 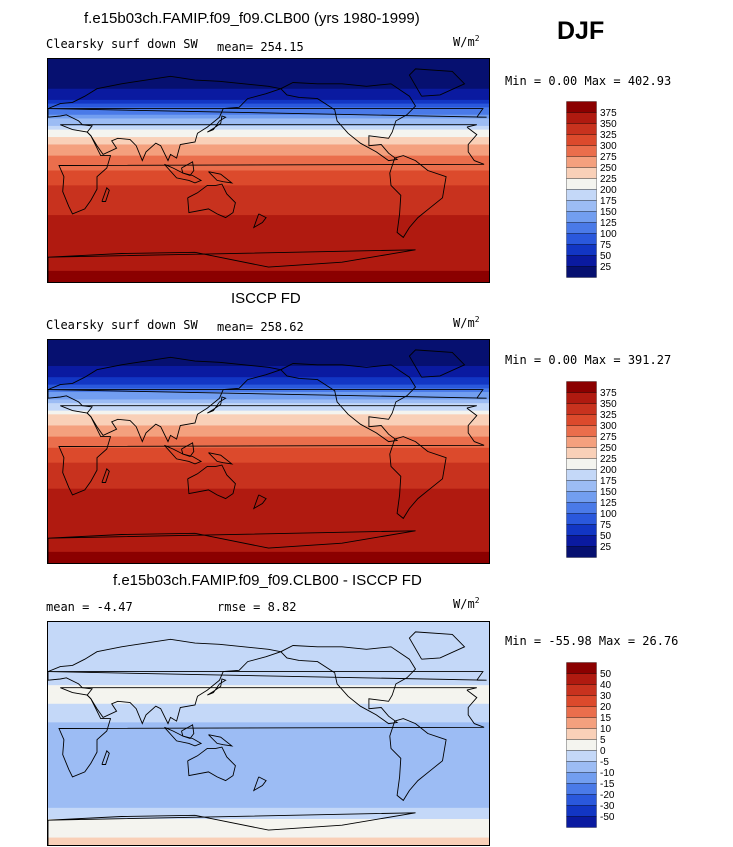 I want to click on panel-3-units: W/m2, so click(x=466, y=603).